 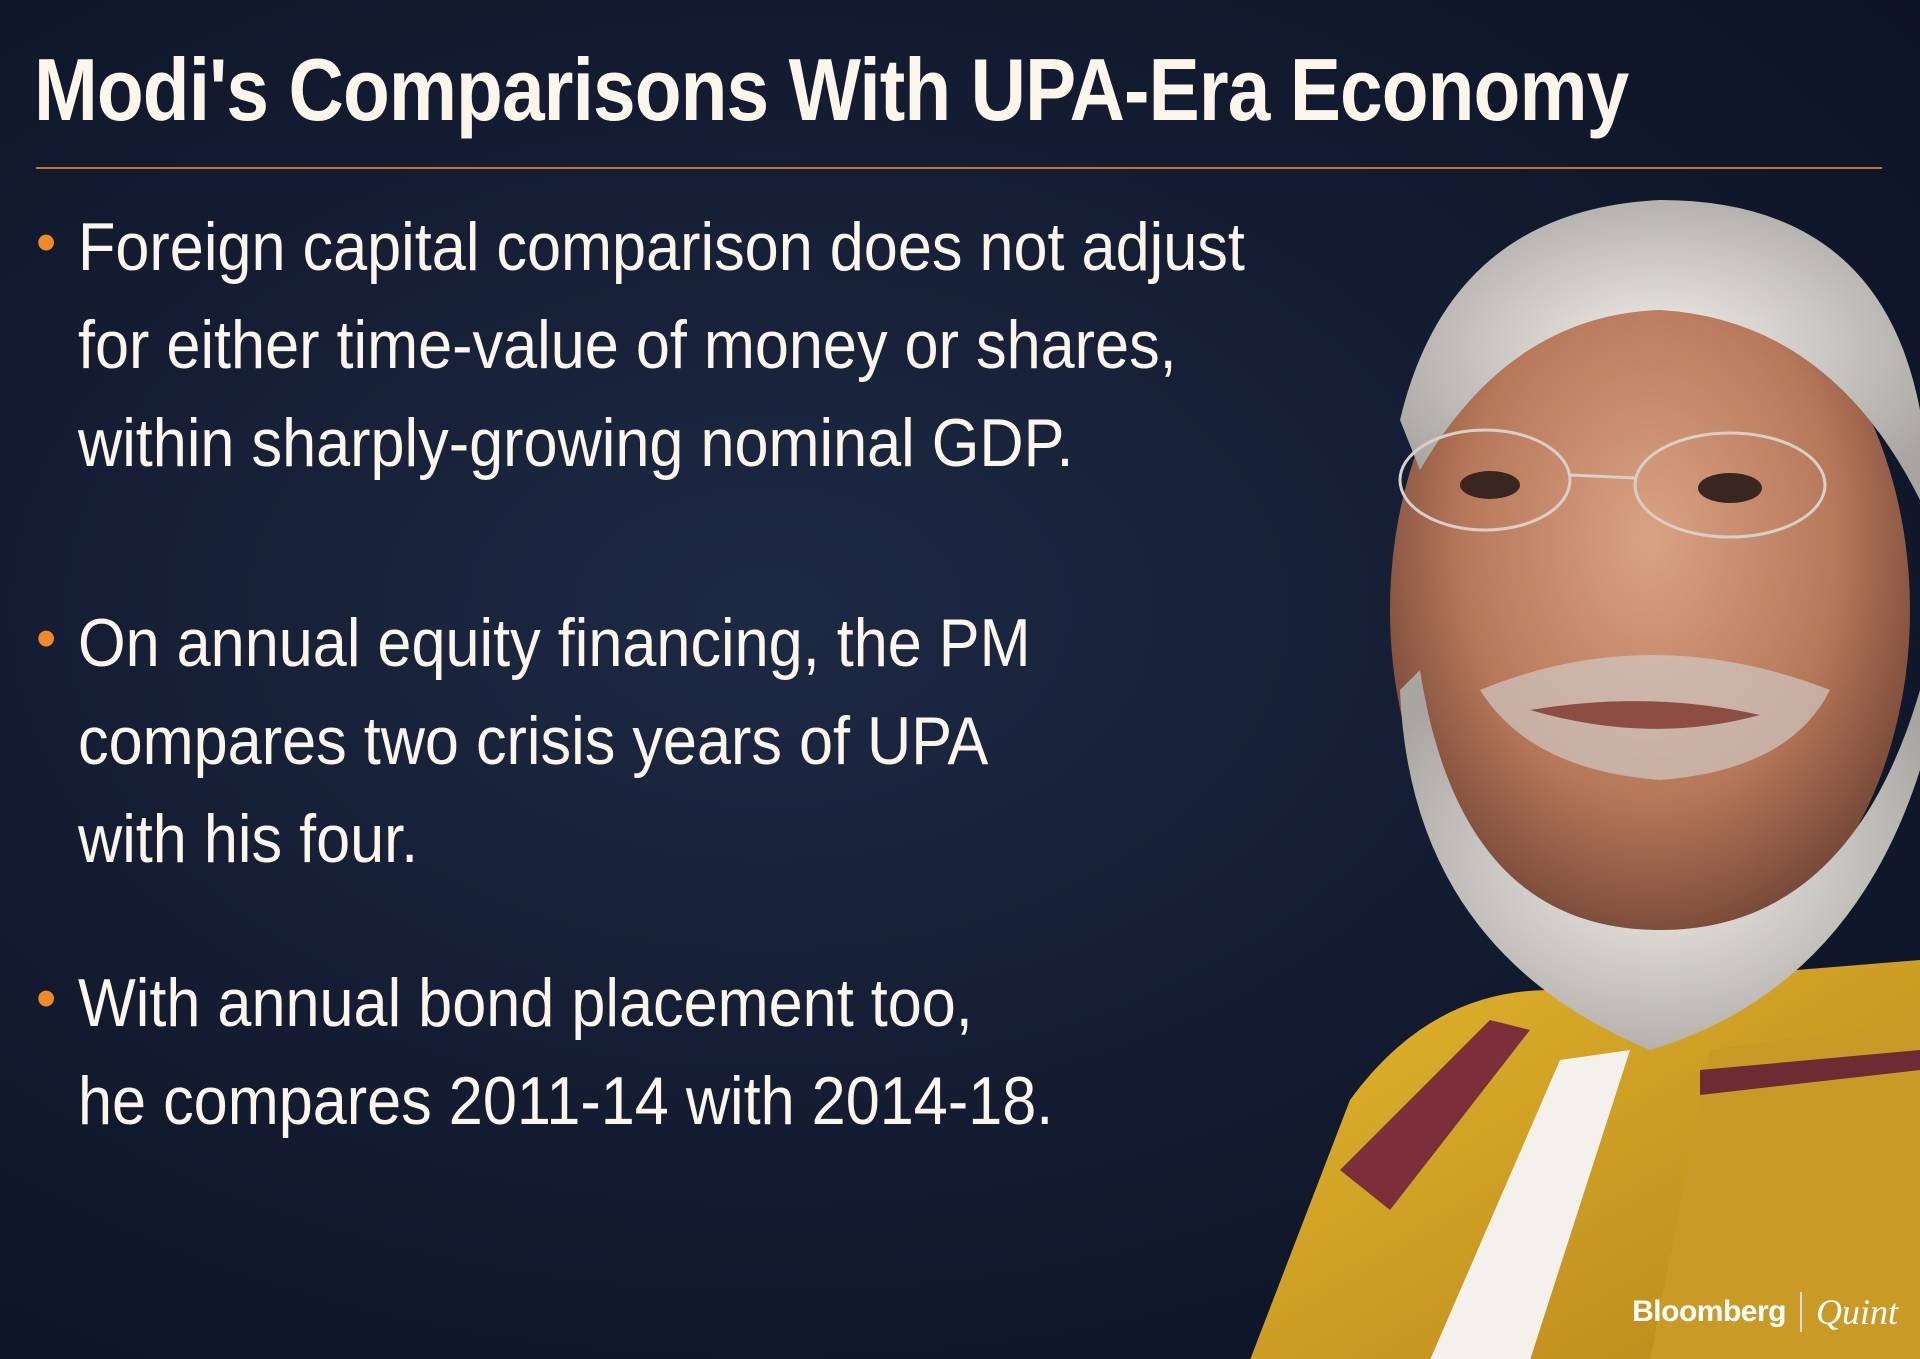 I want to click on bullet-line: within sharply-growing nominal GDP., so click(x=576, y=443).